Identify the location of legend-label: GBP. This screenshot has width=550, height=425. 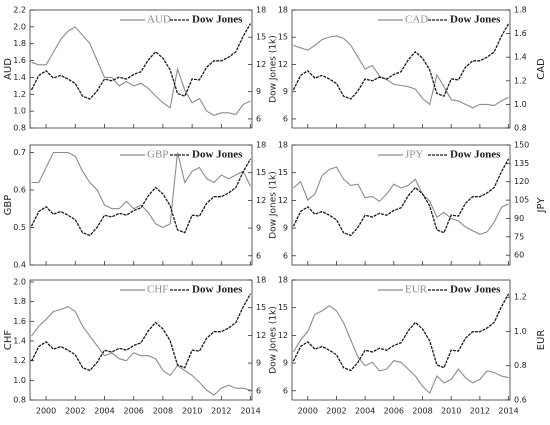
(157, 155).